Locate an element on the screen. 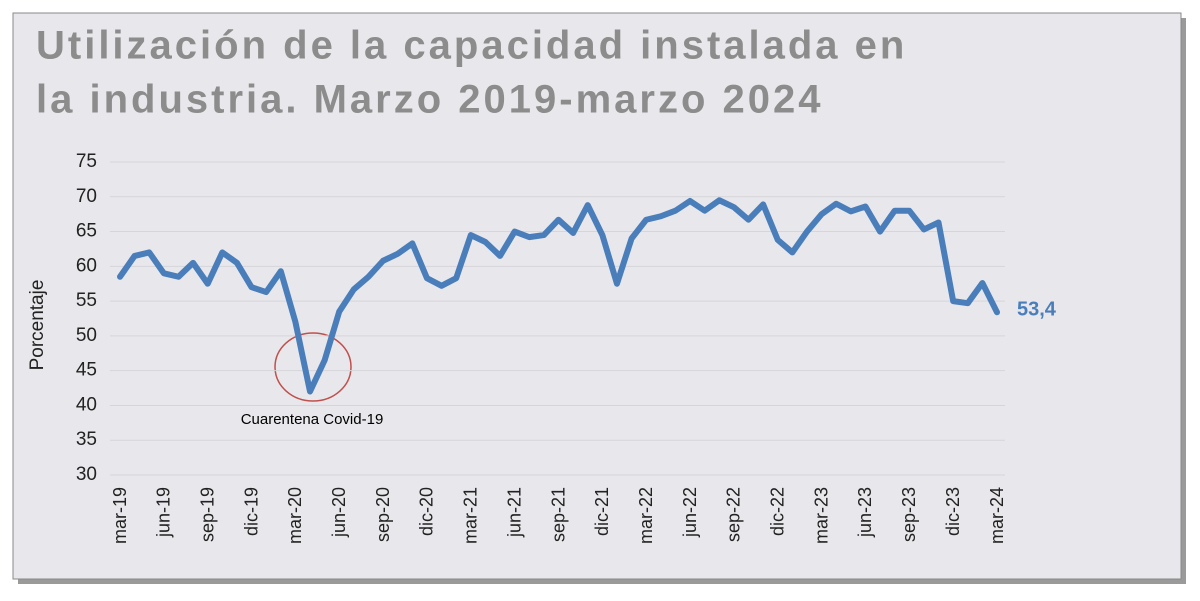  x-tick-label: jun-22 is located at coordinates (690, 512).